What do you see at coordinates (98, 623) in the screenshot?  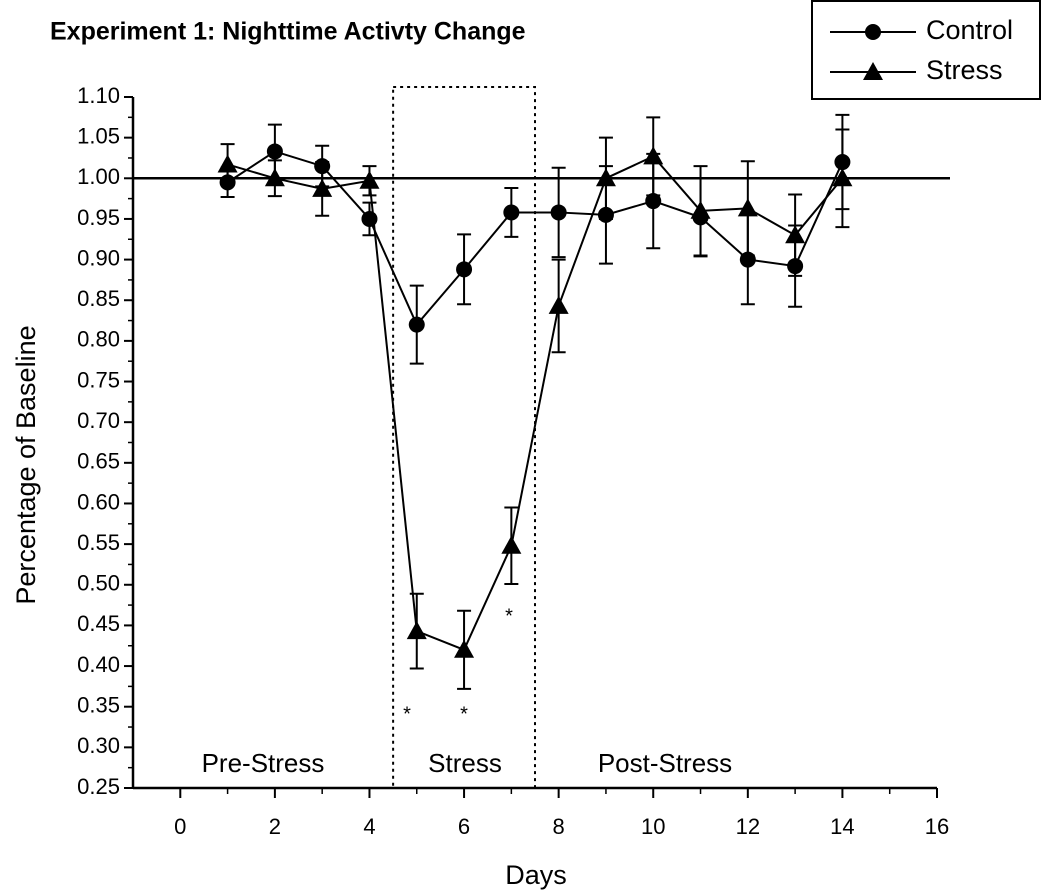 I see `y-tick-label: 0.45` at bounding box center [98, 623].